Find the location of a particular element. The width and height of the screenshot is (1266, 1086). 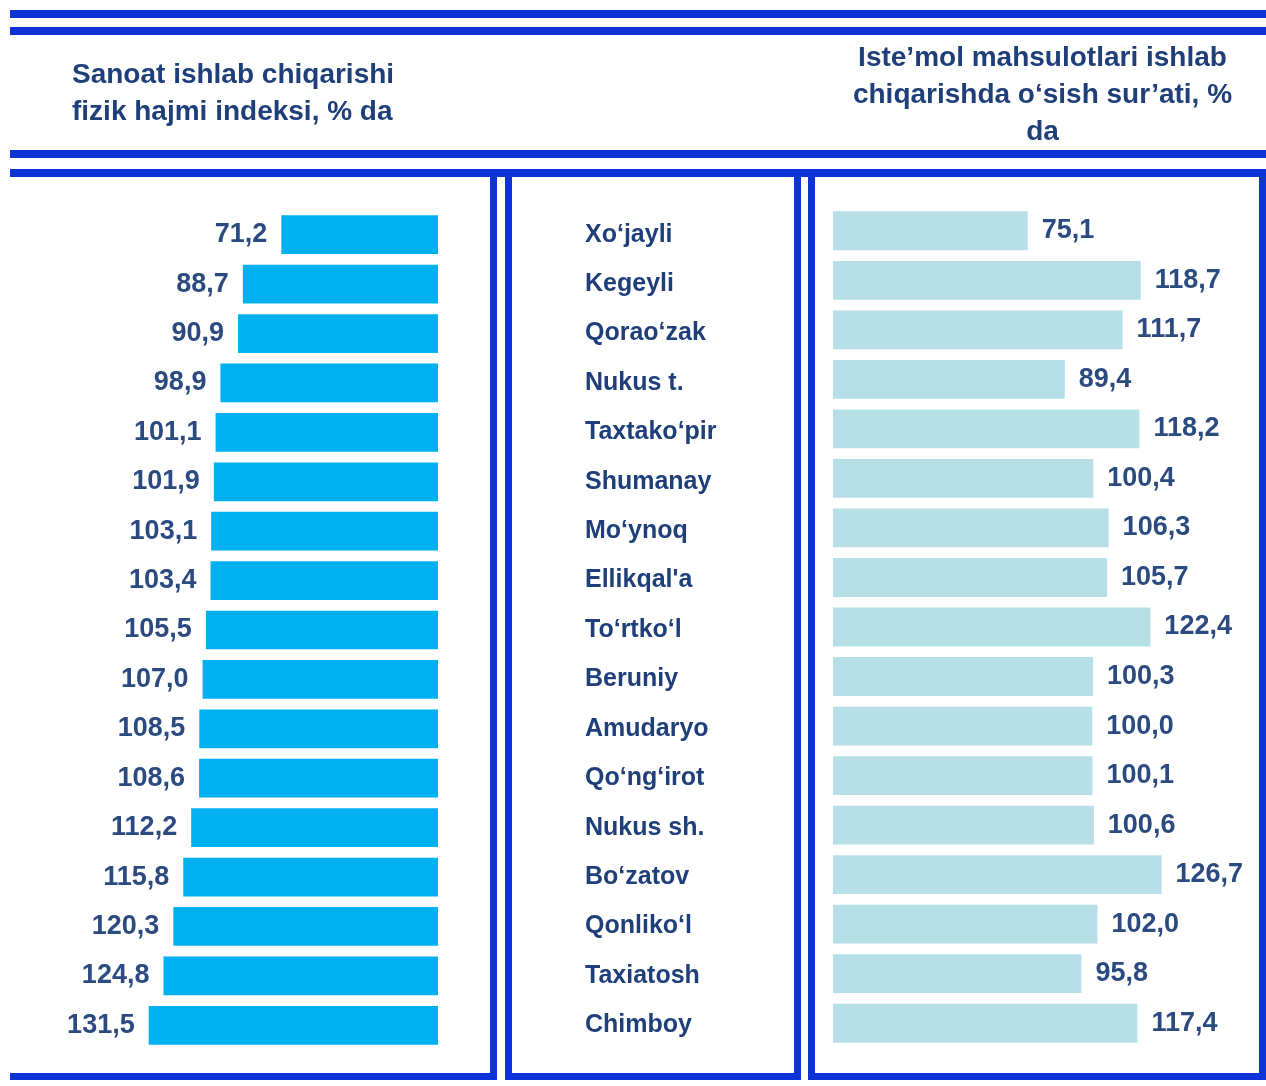

data-label: 108,5 is located at coordinates (151, 727).